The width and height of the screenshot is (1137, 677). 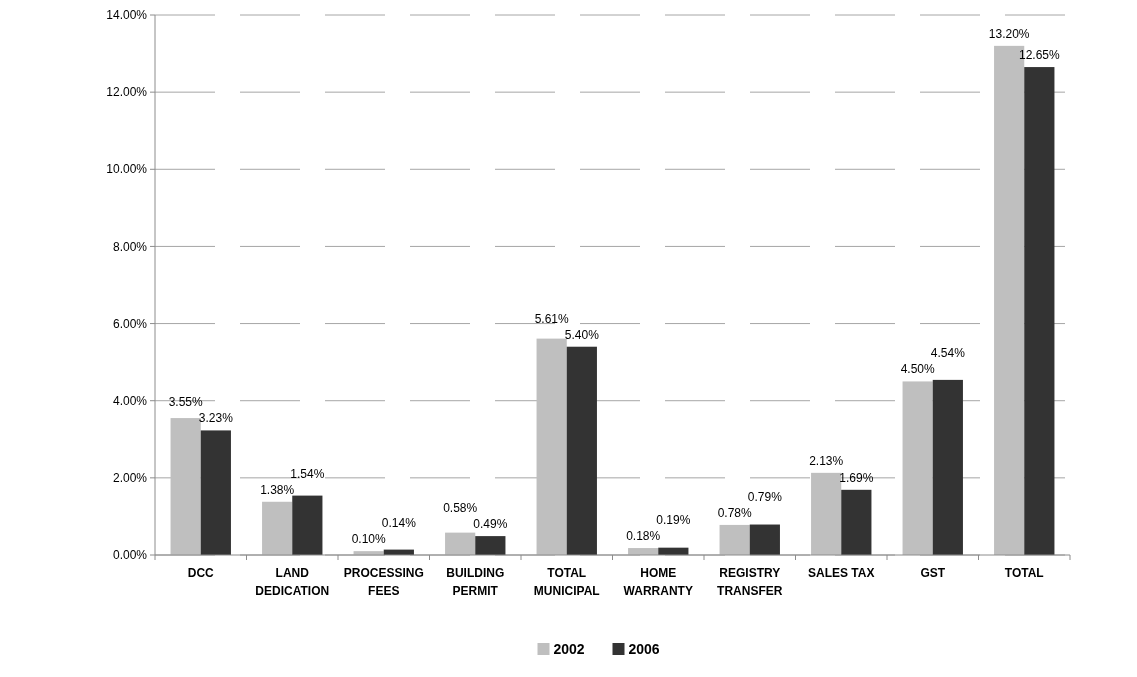 I want to click on data-label: 5.61%, so click(x=551, y=318).